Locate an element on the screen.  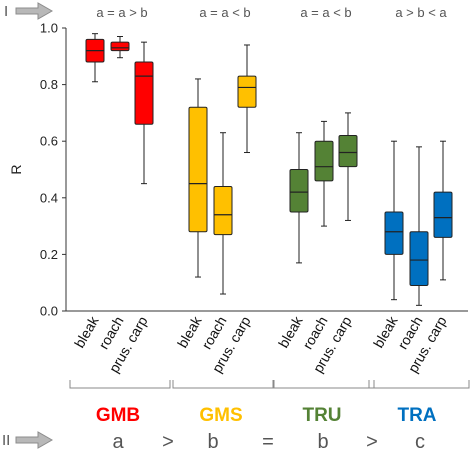
group-relation-tru: a = a < b is located at coordinates (325, 12).